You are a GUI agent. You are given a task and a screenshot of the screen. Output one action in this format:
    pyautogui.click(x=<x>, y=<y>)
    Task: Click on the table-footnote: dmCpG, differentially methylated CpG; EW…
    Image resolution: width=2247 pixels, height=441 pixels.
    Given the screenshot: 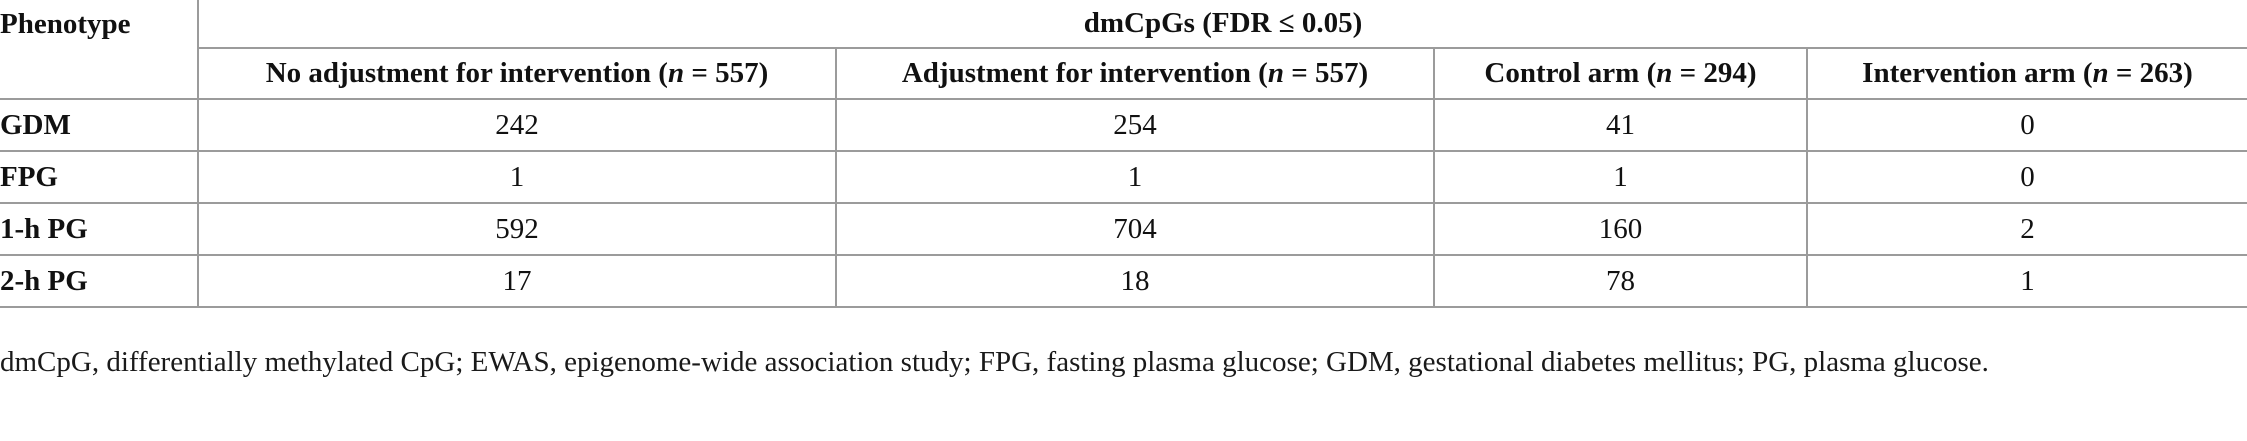 What is the action you would take?
    pyautogui.click(x=994, y=362)
    